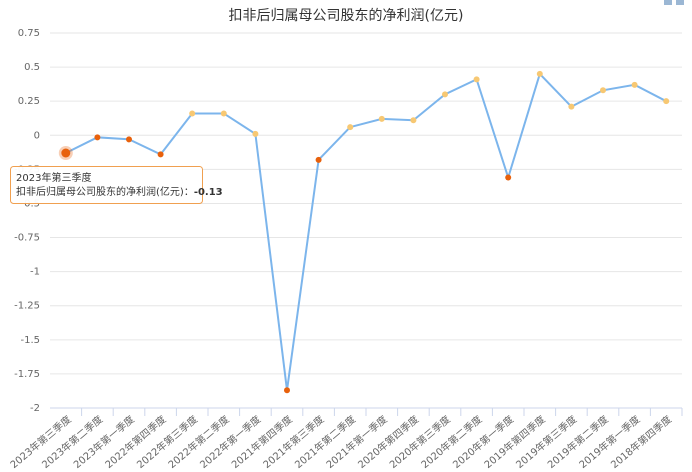 Image resolution: width=692 pixels, height=472 pixels. What do you see at coordinates (30, 340) in the screenshot?
I see `y-tick-label: -1.5` at bounding box center [30, 340].